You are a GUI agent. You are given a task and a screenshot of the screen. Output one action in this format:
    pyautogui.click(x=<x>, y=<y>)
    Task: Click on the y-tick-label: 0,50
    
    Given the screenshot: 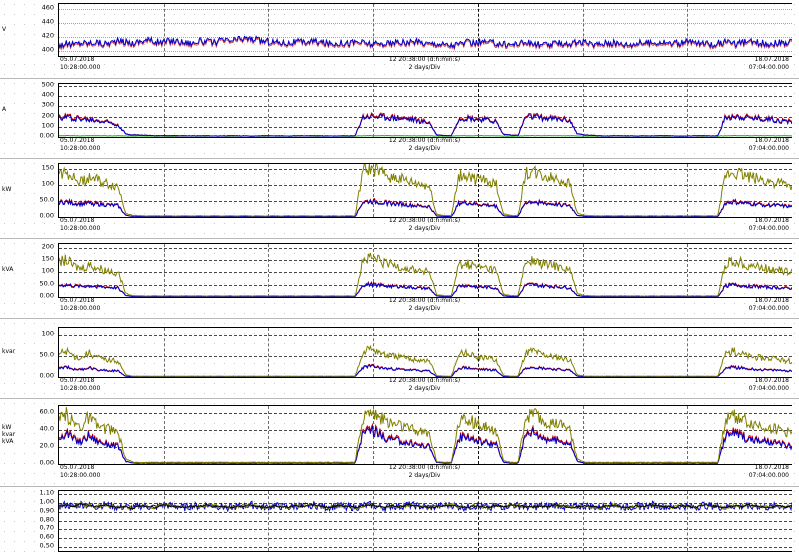 What is the action you would take?
    pyautogui.click(x=46, y=545)
    